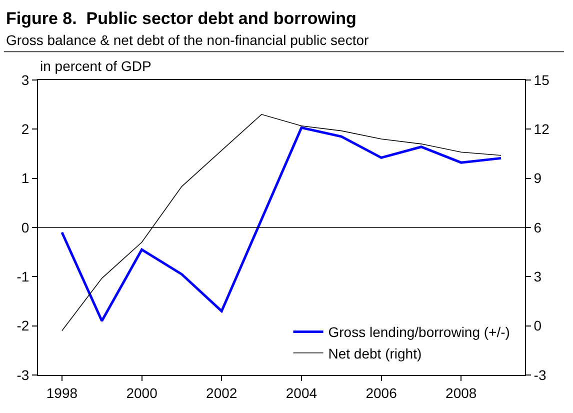 This screenshot has height=413, width=573. I want to click on x-tick-label: 1998, so click(62, 392).